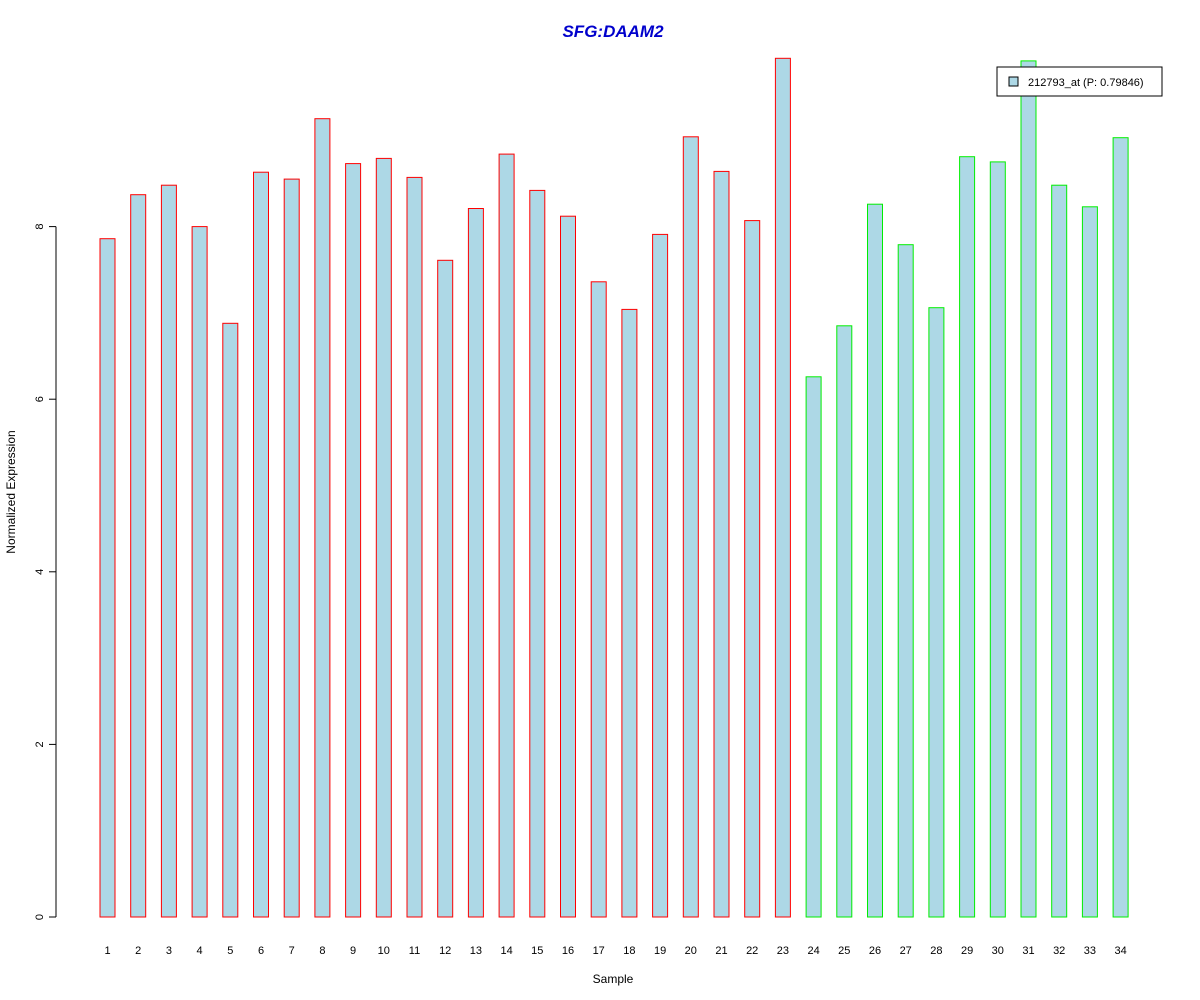 This screenshot has width=1200, height=1000. I want to click on x-tick-label: 14, so click(506, 951).